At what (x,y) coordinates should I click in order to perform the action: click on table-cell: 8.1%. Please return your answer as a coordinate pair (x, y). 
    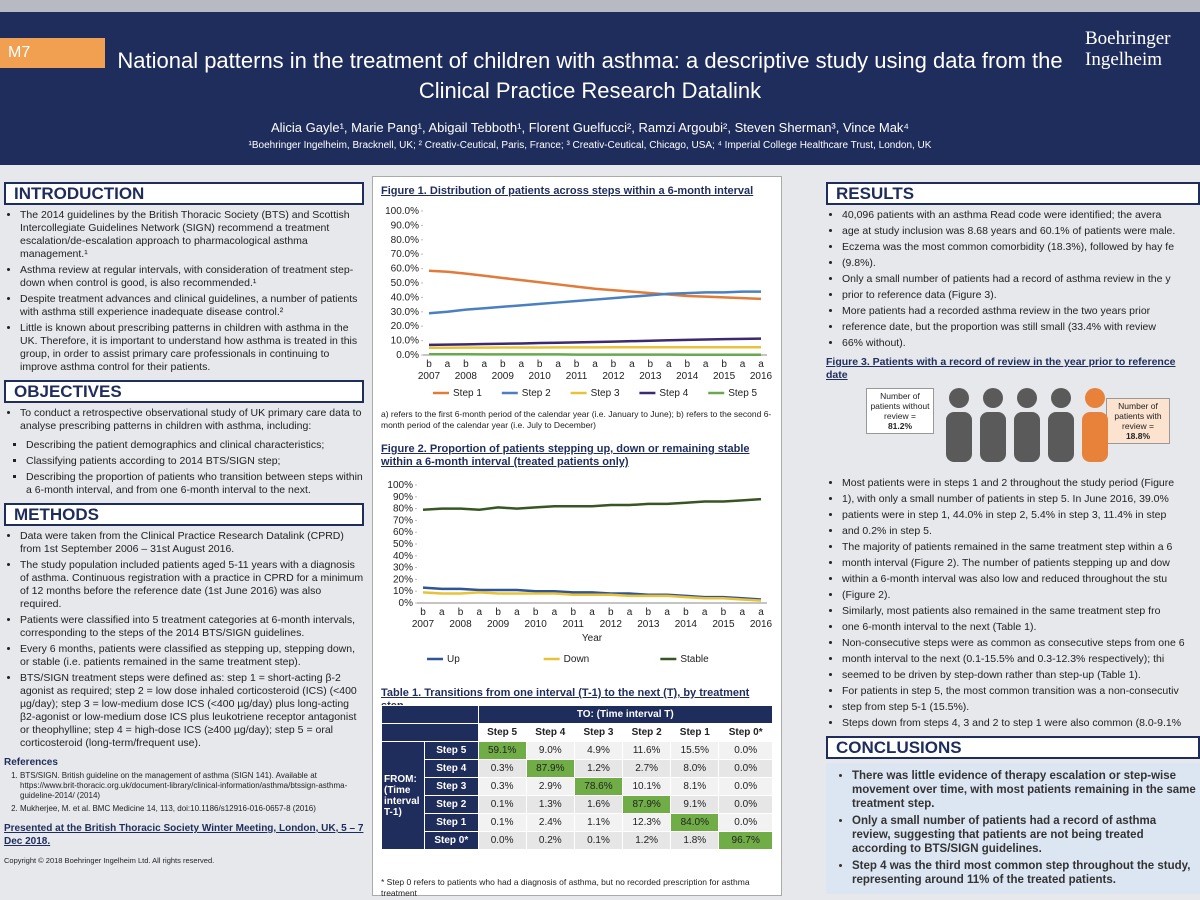
    Looking at the image, I should click on (695, 786).